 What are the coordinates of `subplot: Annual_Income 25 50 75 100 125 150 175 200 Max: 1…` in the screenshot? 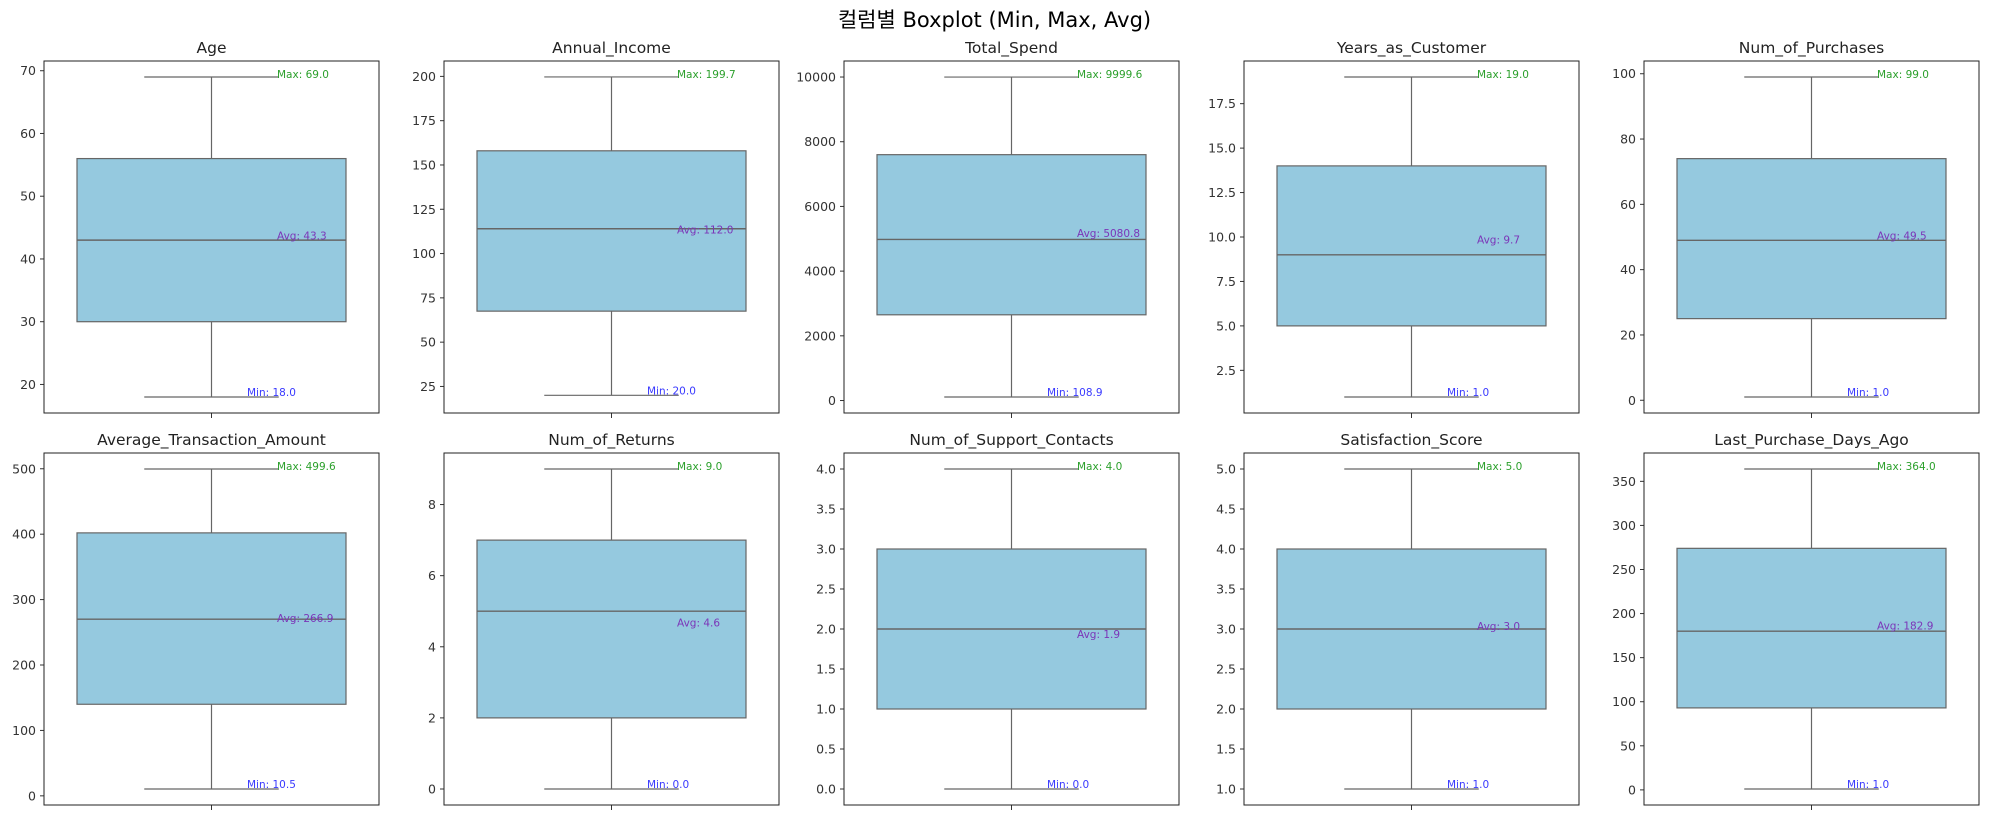 It's located at (596, 228).